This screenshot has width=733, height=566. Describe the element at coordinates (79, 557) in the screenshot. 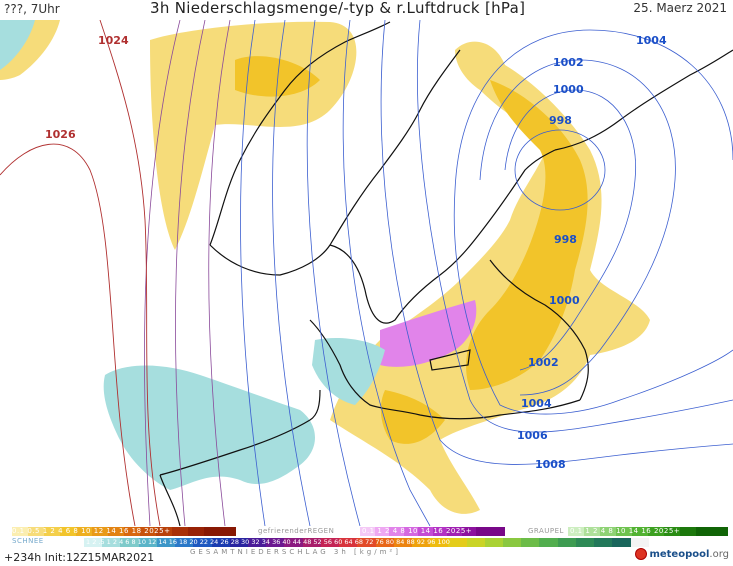

I see `run-info: +234h Init:12Z15MAR2021` at that location.